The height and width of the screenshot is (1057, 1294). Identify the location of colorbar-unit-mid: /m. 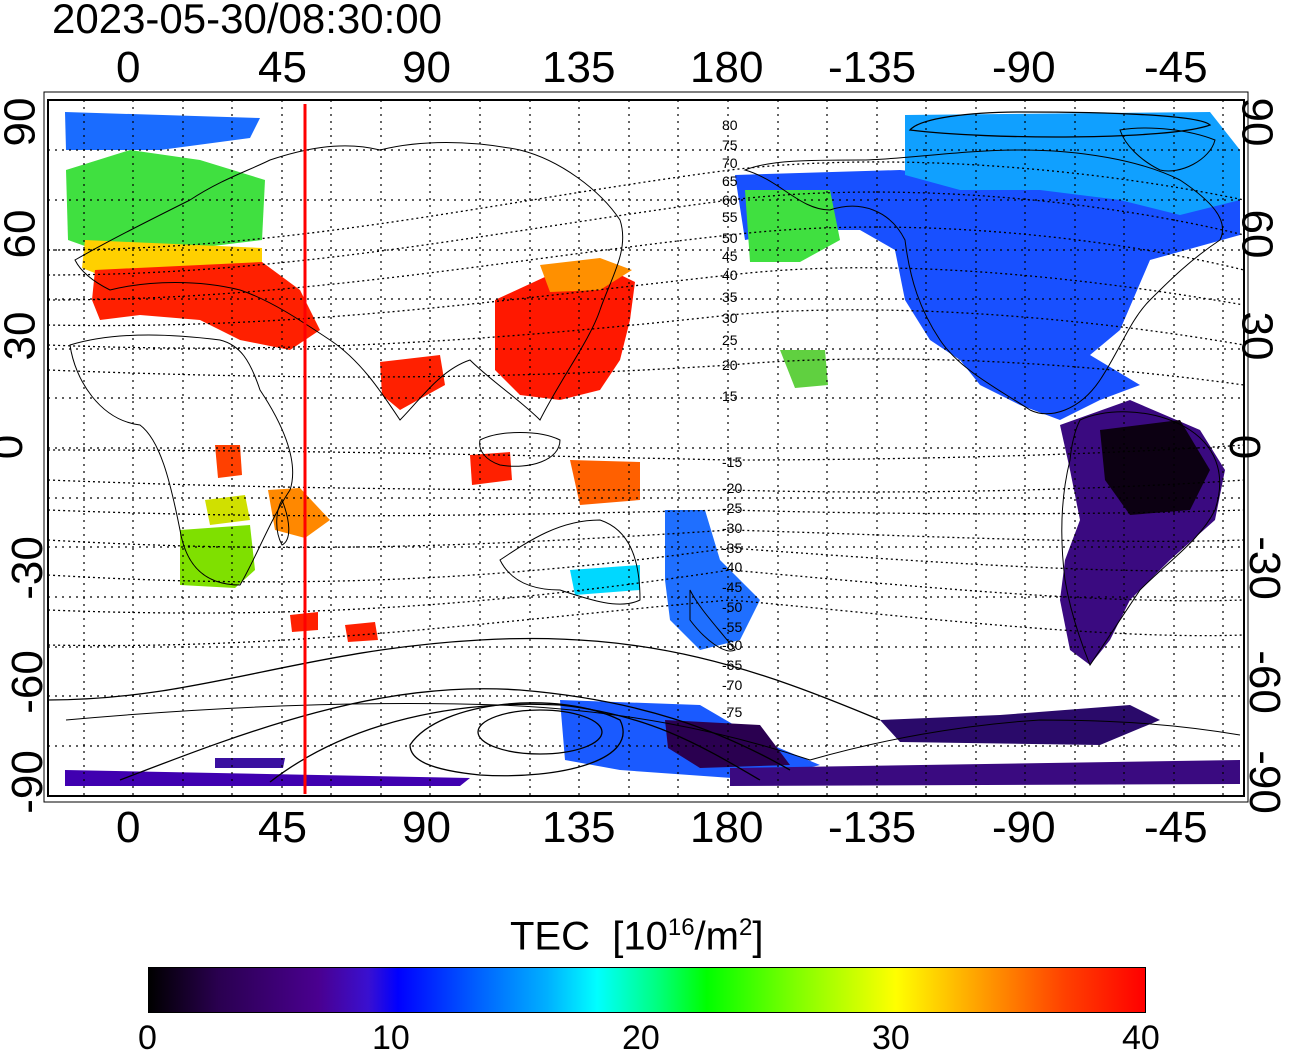
(716, 936).